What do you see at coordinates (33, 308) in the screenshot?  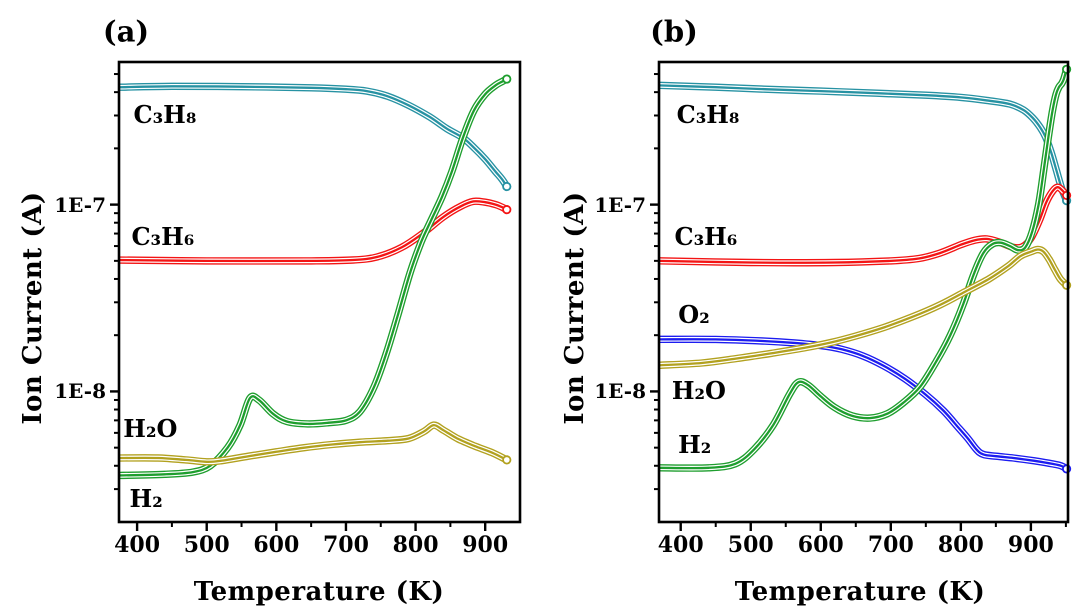 I see `y-axis-title-a: Ion Current (A)` at bounding box center [33, 308].